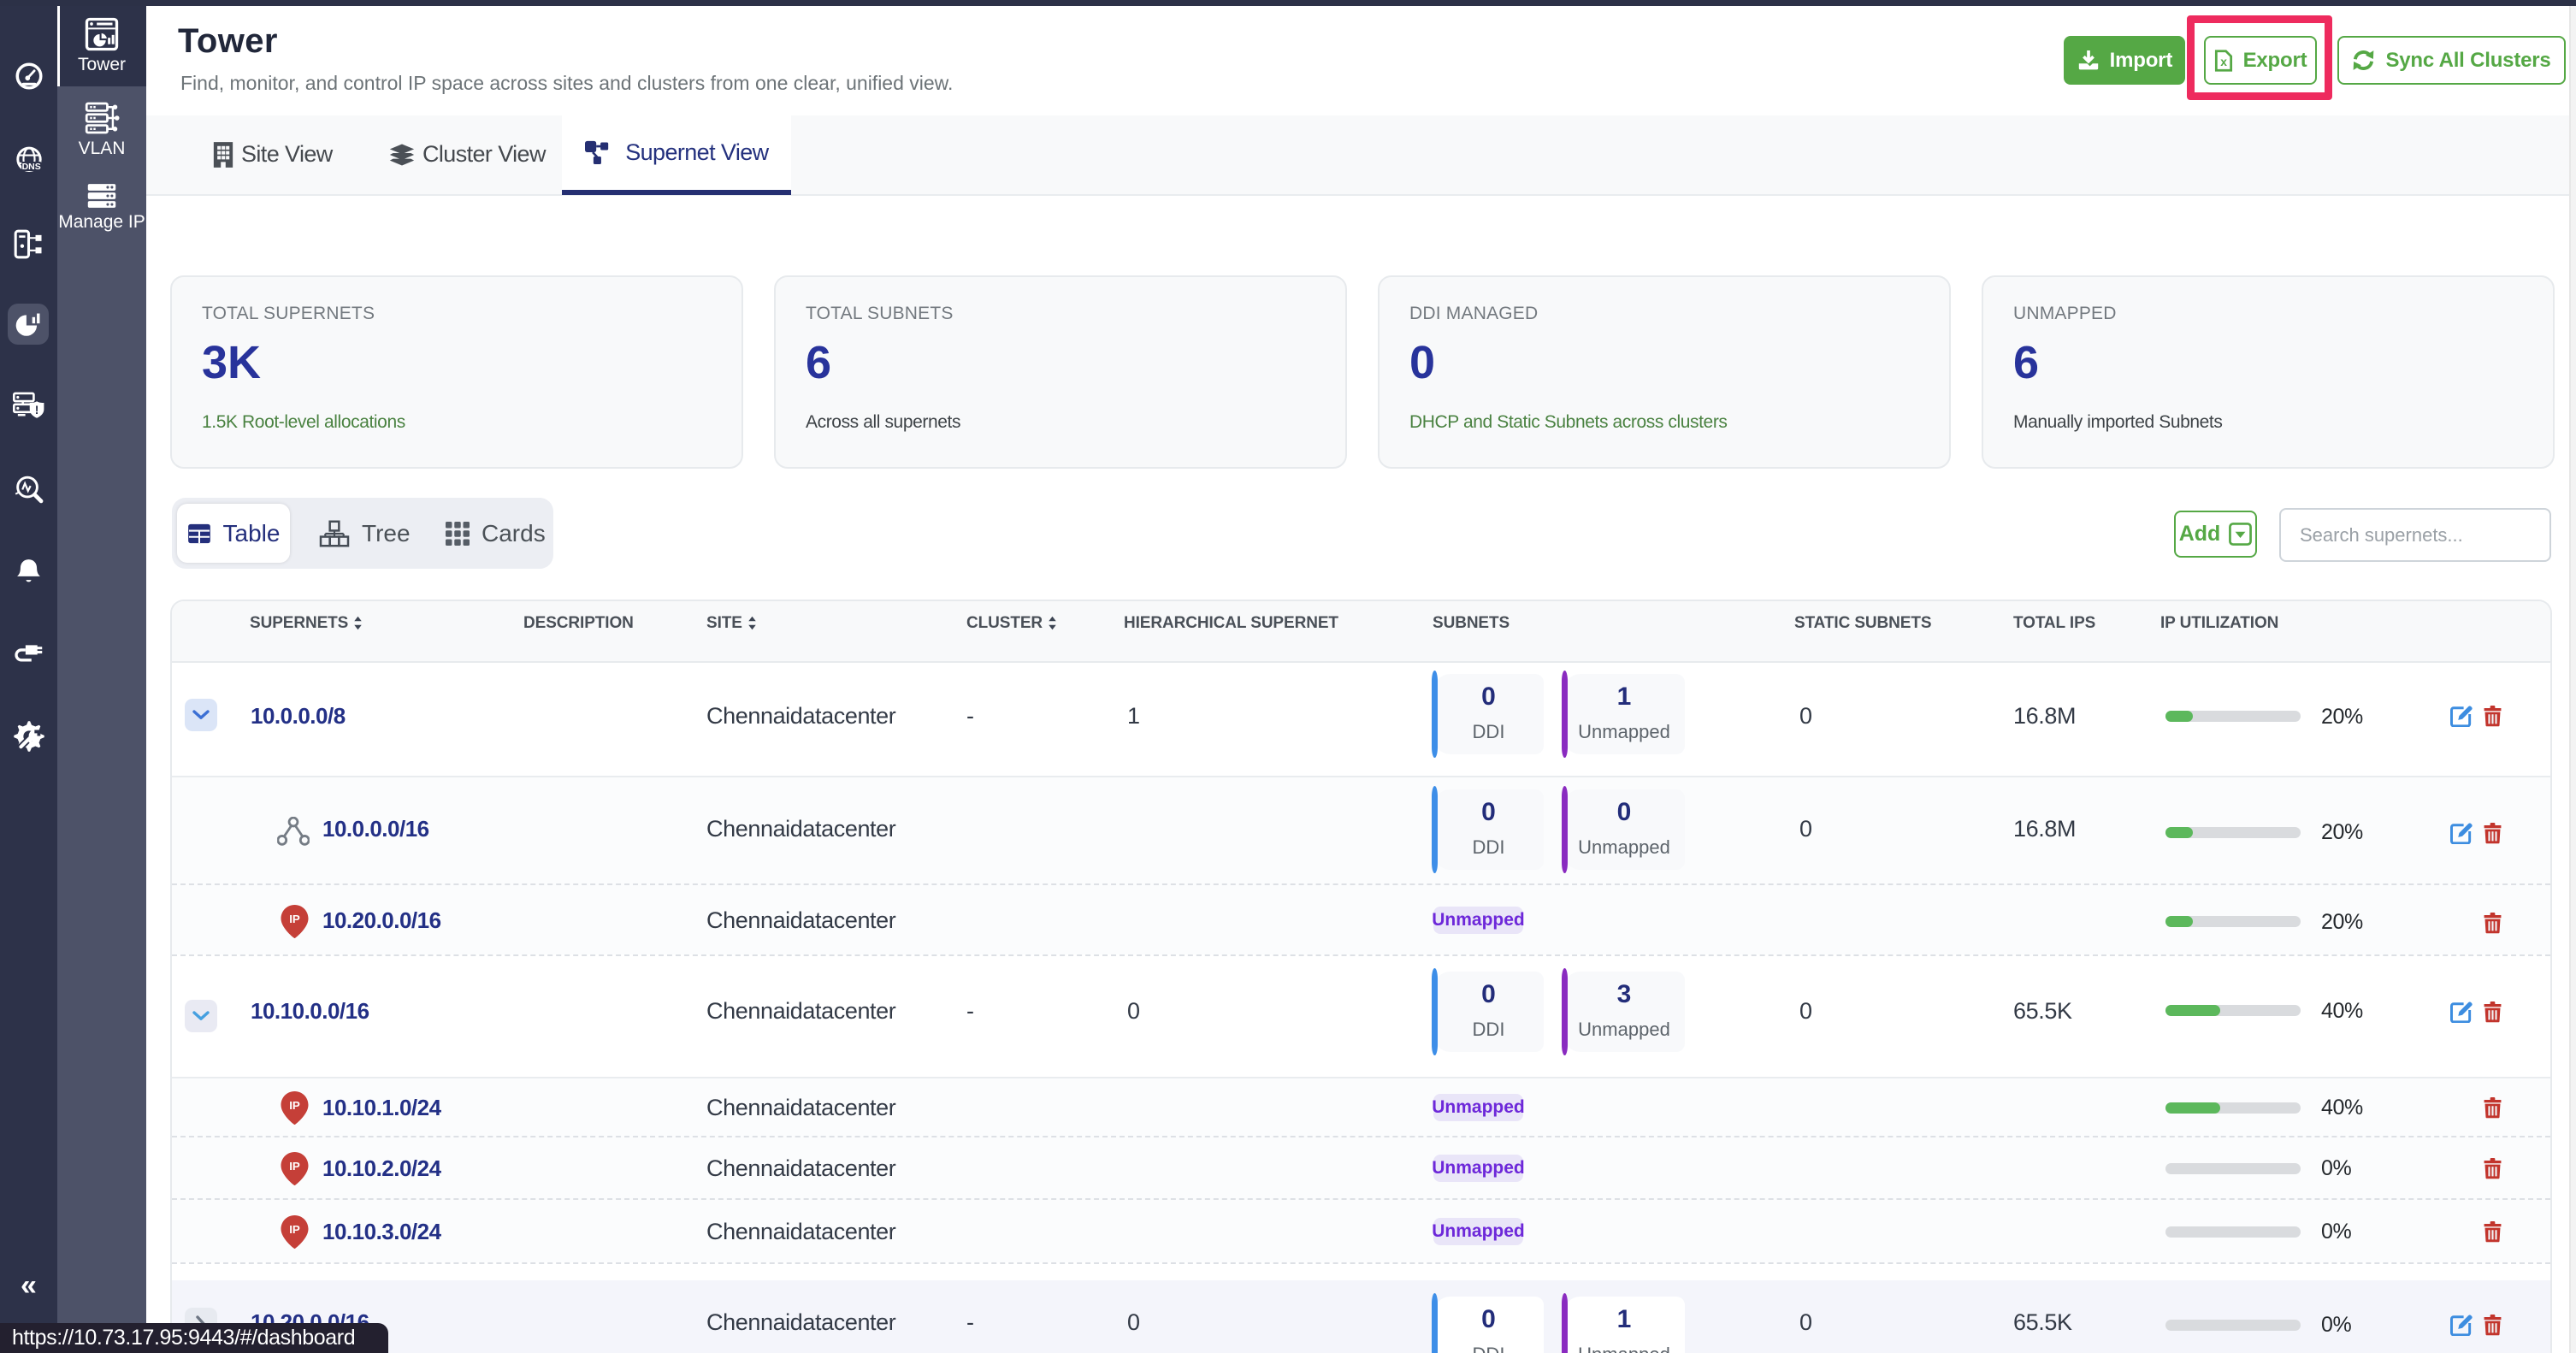 The width and height of the screenshot is (2576, 1353). I want to click on svg-text: x, so click(2223, 61).